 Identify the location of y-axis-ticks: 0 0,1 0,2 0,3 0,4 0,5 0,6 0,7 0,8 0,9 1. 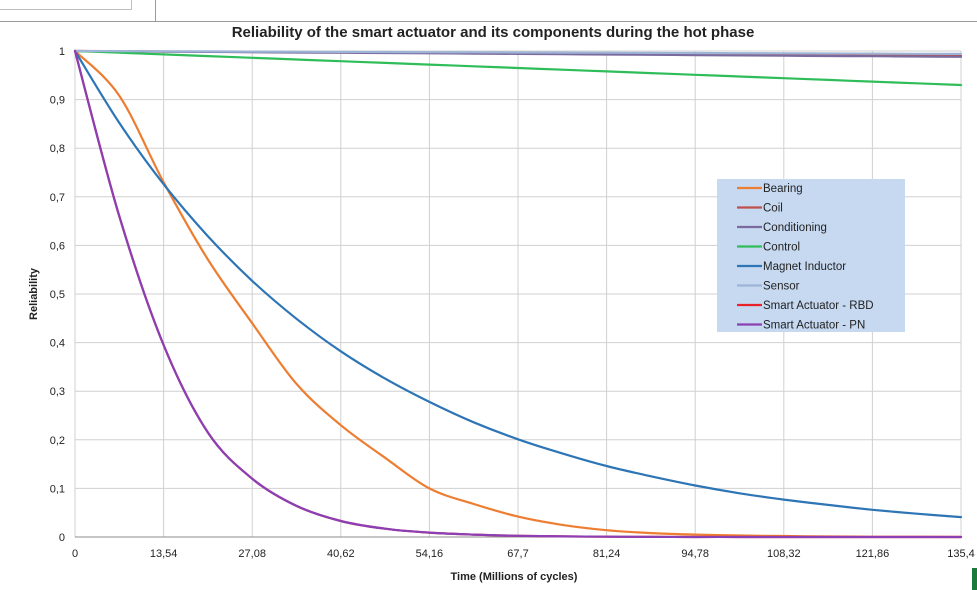
(57, 295).